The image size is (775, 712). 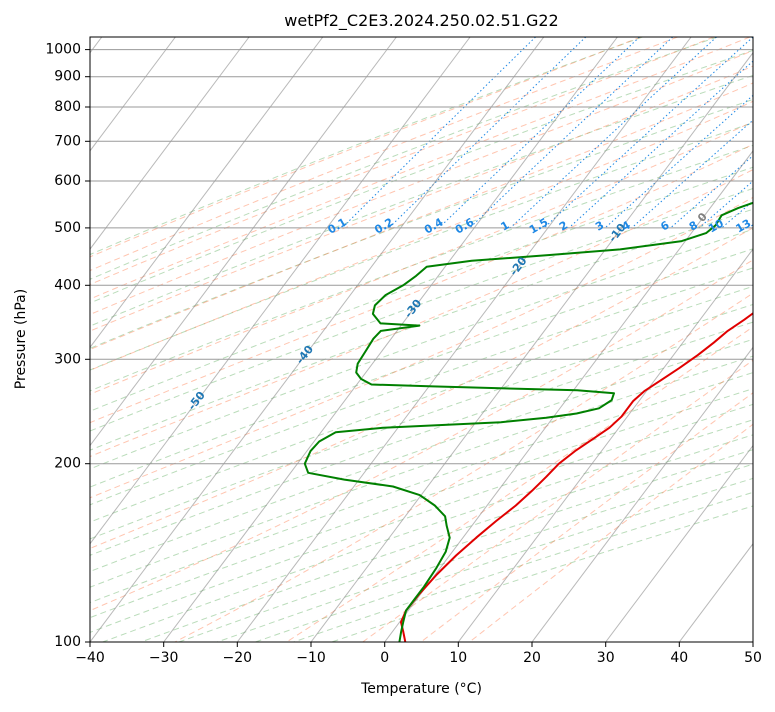 I want to click on y-tick-label: 200, so click(x=67, y=464).